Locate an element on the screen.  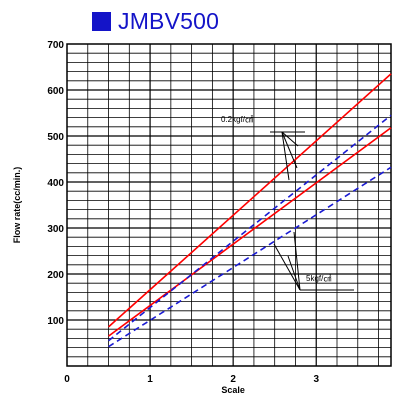
y-tick-label: 500 is located at coordinates (55, 137).